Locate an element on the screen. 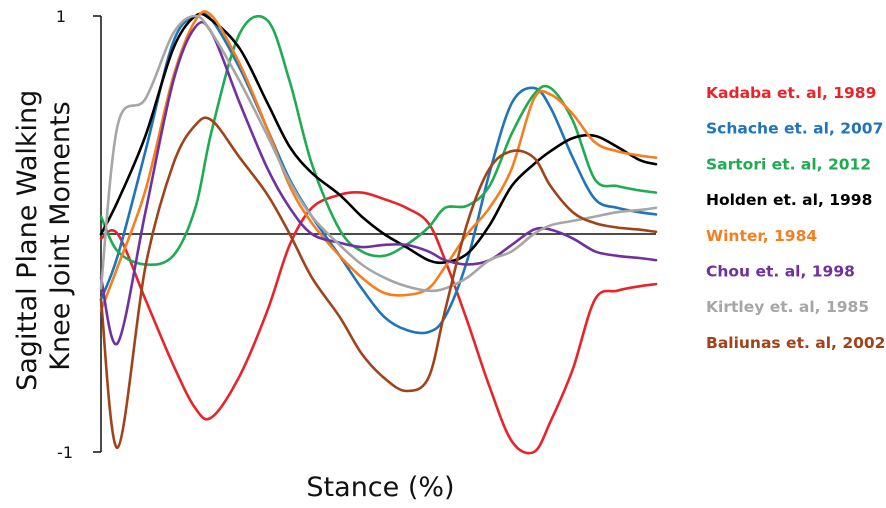 Image resolution: width=886 pixels, height=508 pixels. legend-entry-1: Kadaba et. al, 1989 is located at coordinates (791, 93).